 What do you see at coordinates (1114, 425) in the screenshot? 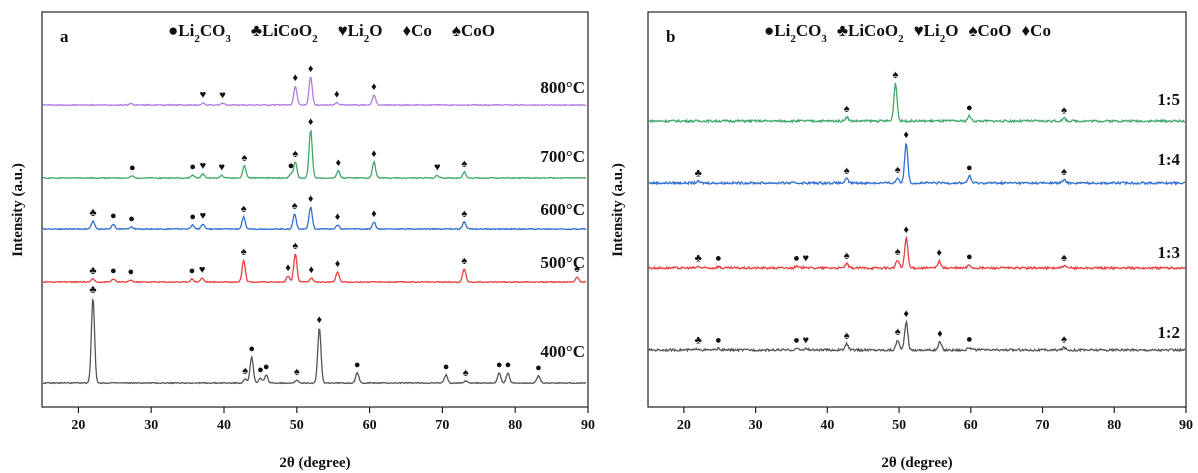
I see `x-tick-label: 80` at bounding box center [1114, 425].